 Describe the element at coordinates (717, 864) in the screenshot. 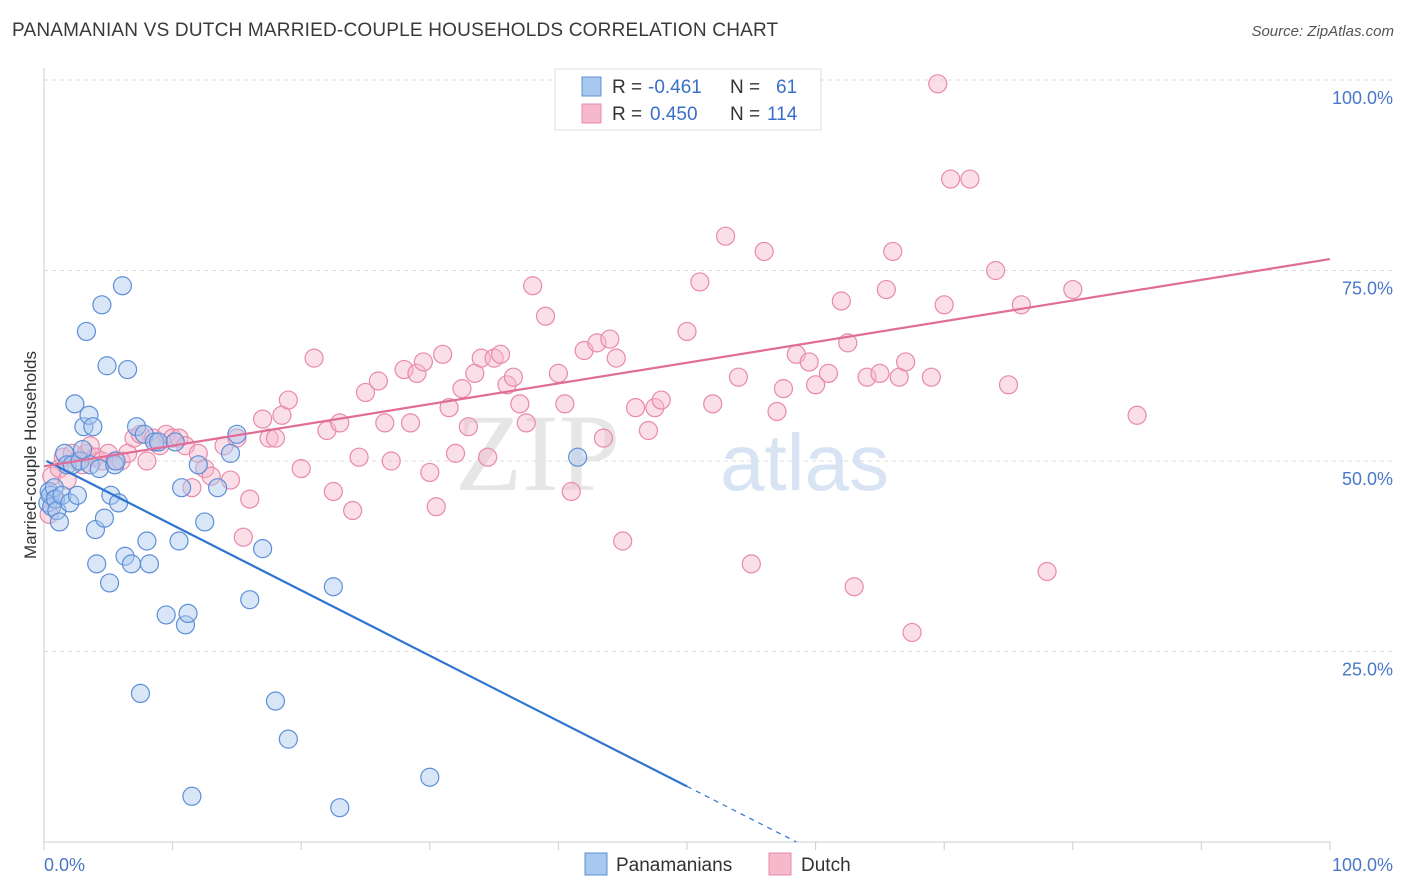

I see `series-legend: Panamanians Dutch` at that location.